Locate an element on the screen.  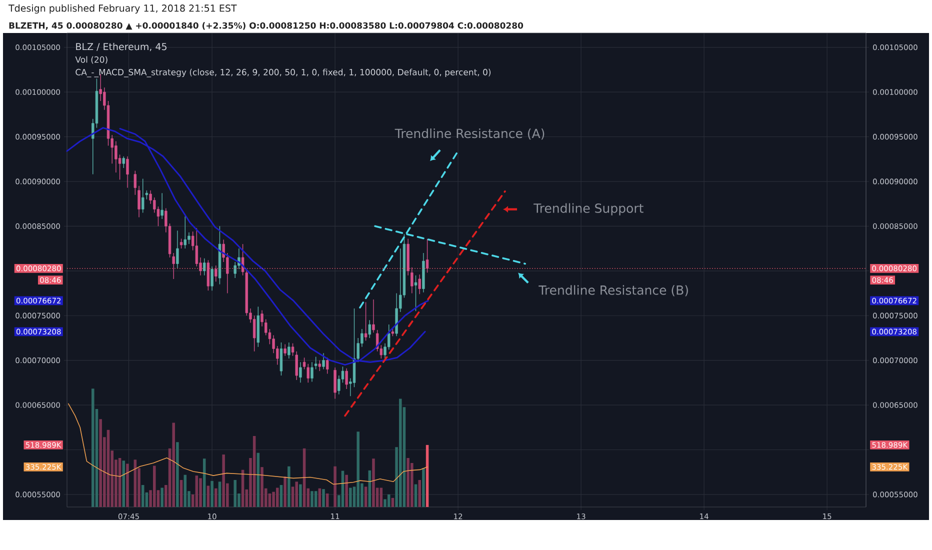
annotation: Trendline Resistance (B) is located at coordinates (613, 290).